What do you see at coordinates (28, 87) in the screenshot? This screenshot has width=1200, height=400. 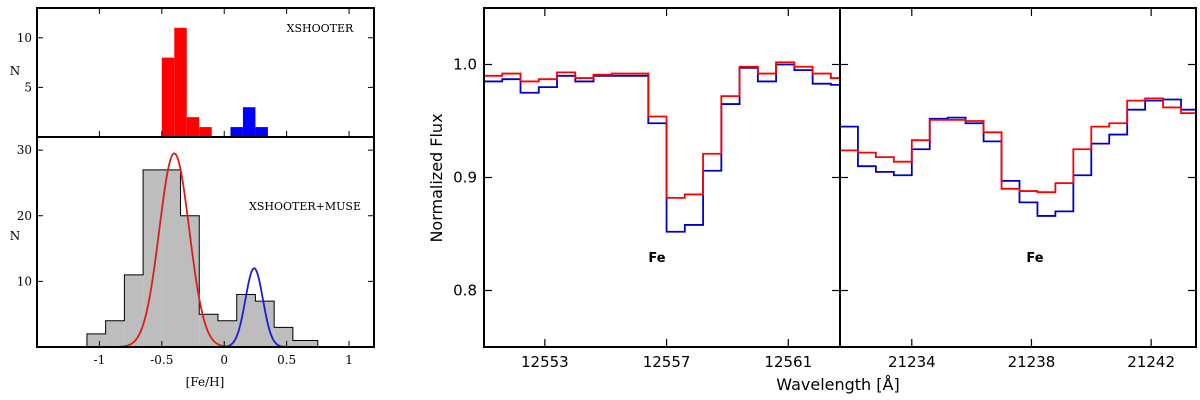 I see `y-tick-label: 5` at bounding box center [28, 87].